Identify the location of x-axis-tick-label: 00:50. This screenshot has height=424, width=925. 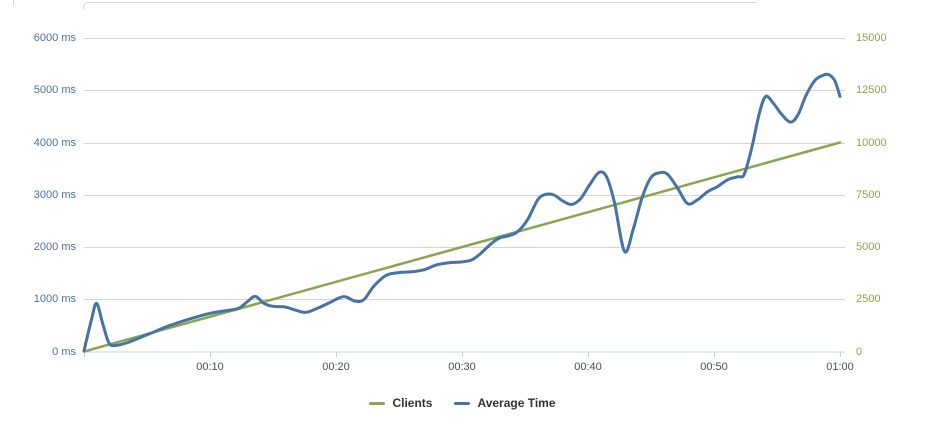
(714, 367).